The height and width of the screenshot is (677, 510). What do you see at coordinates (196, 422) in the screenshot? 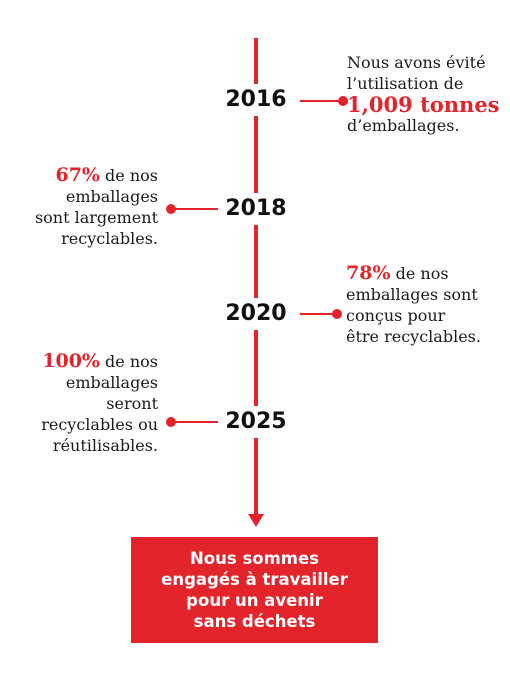
I see `connector-2025` at bounding box center [196, 422].